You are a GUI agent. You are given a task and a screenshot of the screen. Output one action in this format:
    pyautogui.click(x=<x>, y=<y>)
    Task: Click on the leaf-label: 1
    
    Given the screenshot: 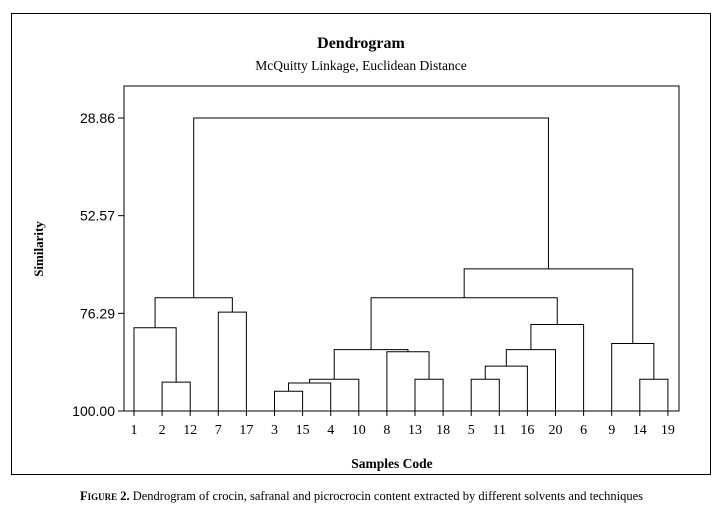 What is the action you would take?
    pyautogui.click(x=134, y=430)
    